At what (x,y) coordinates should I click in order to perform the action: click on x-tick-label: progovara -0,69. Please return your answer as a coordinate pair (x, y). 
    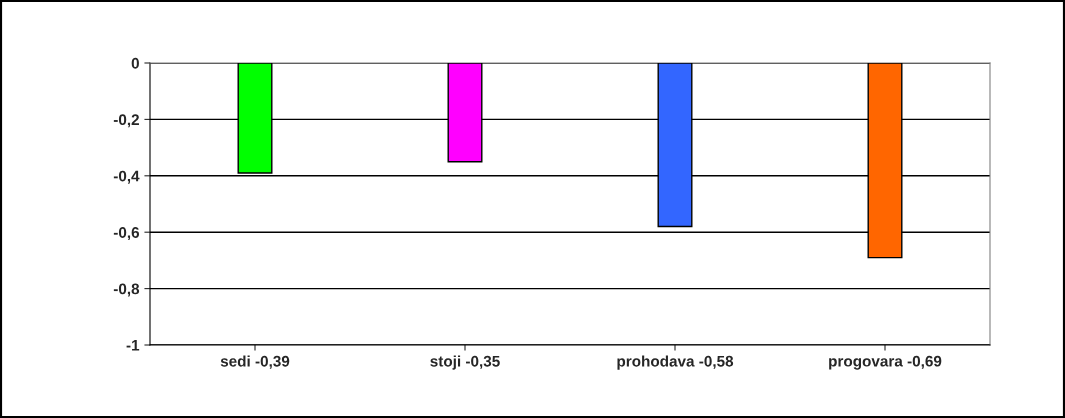
    Looking at the image, I should click on (885, 362).